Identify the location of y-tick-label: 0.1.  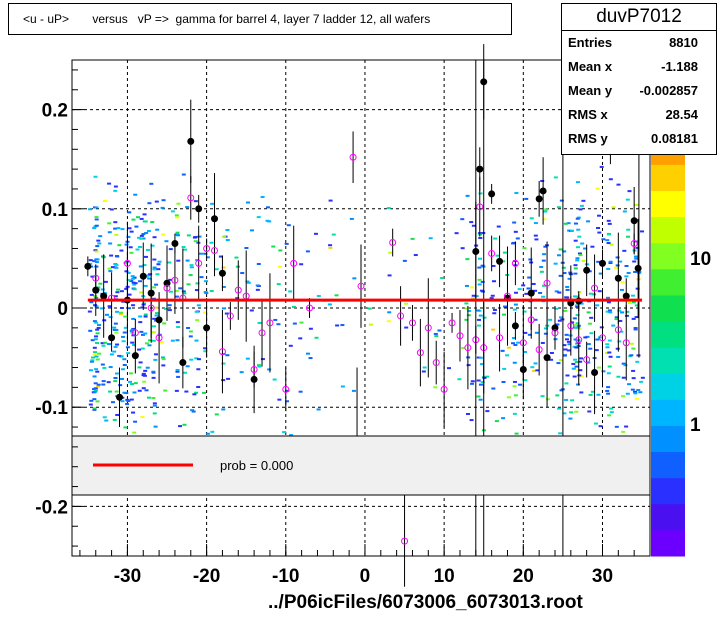
(55, 210).